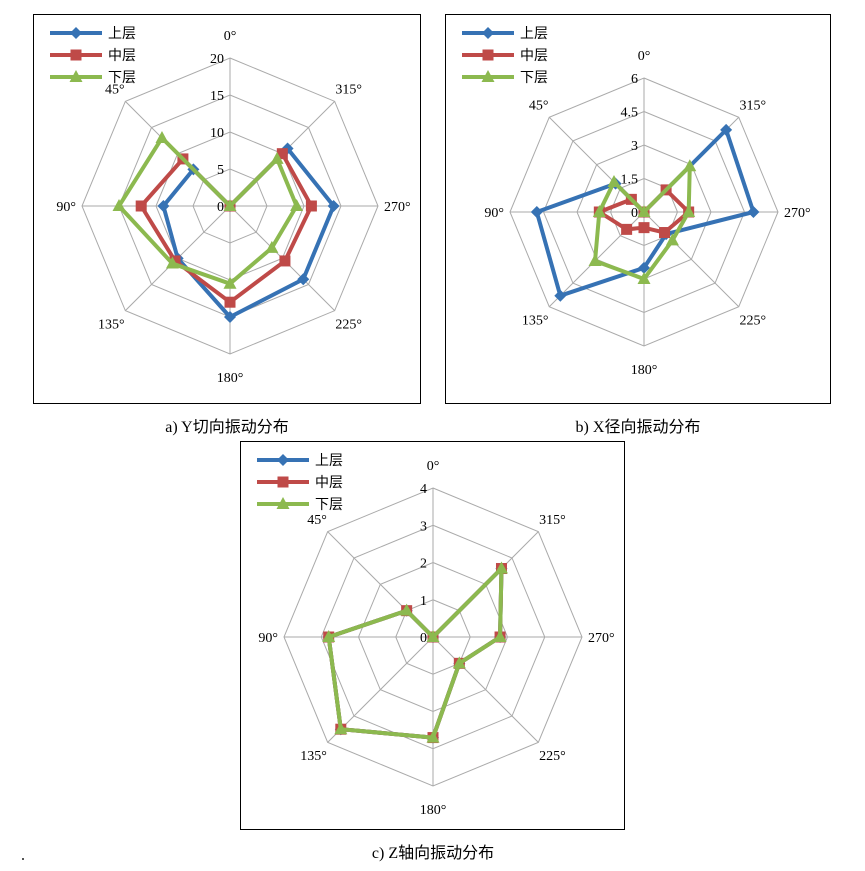 The height and width of the screenshot is (871, 865). I want to click on series-line, so click(415, 653).